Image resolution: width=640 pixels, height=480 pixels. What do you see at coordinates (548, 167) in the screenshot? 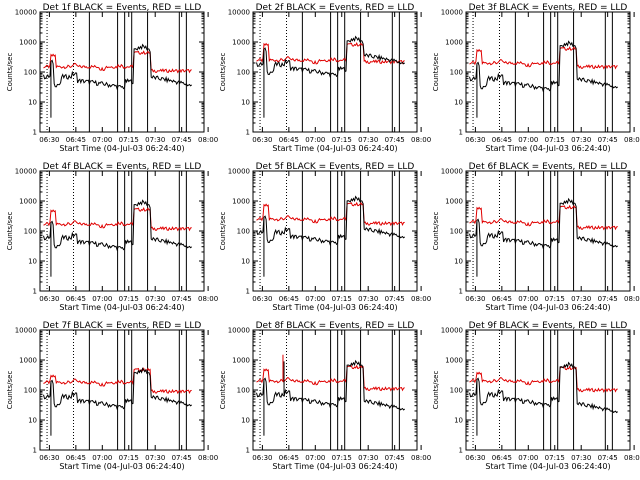
I see `panel-title: Det 6f BLACK = Events, RED = LLD` at bounding box center [548, 167].